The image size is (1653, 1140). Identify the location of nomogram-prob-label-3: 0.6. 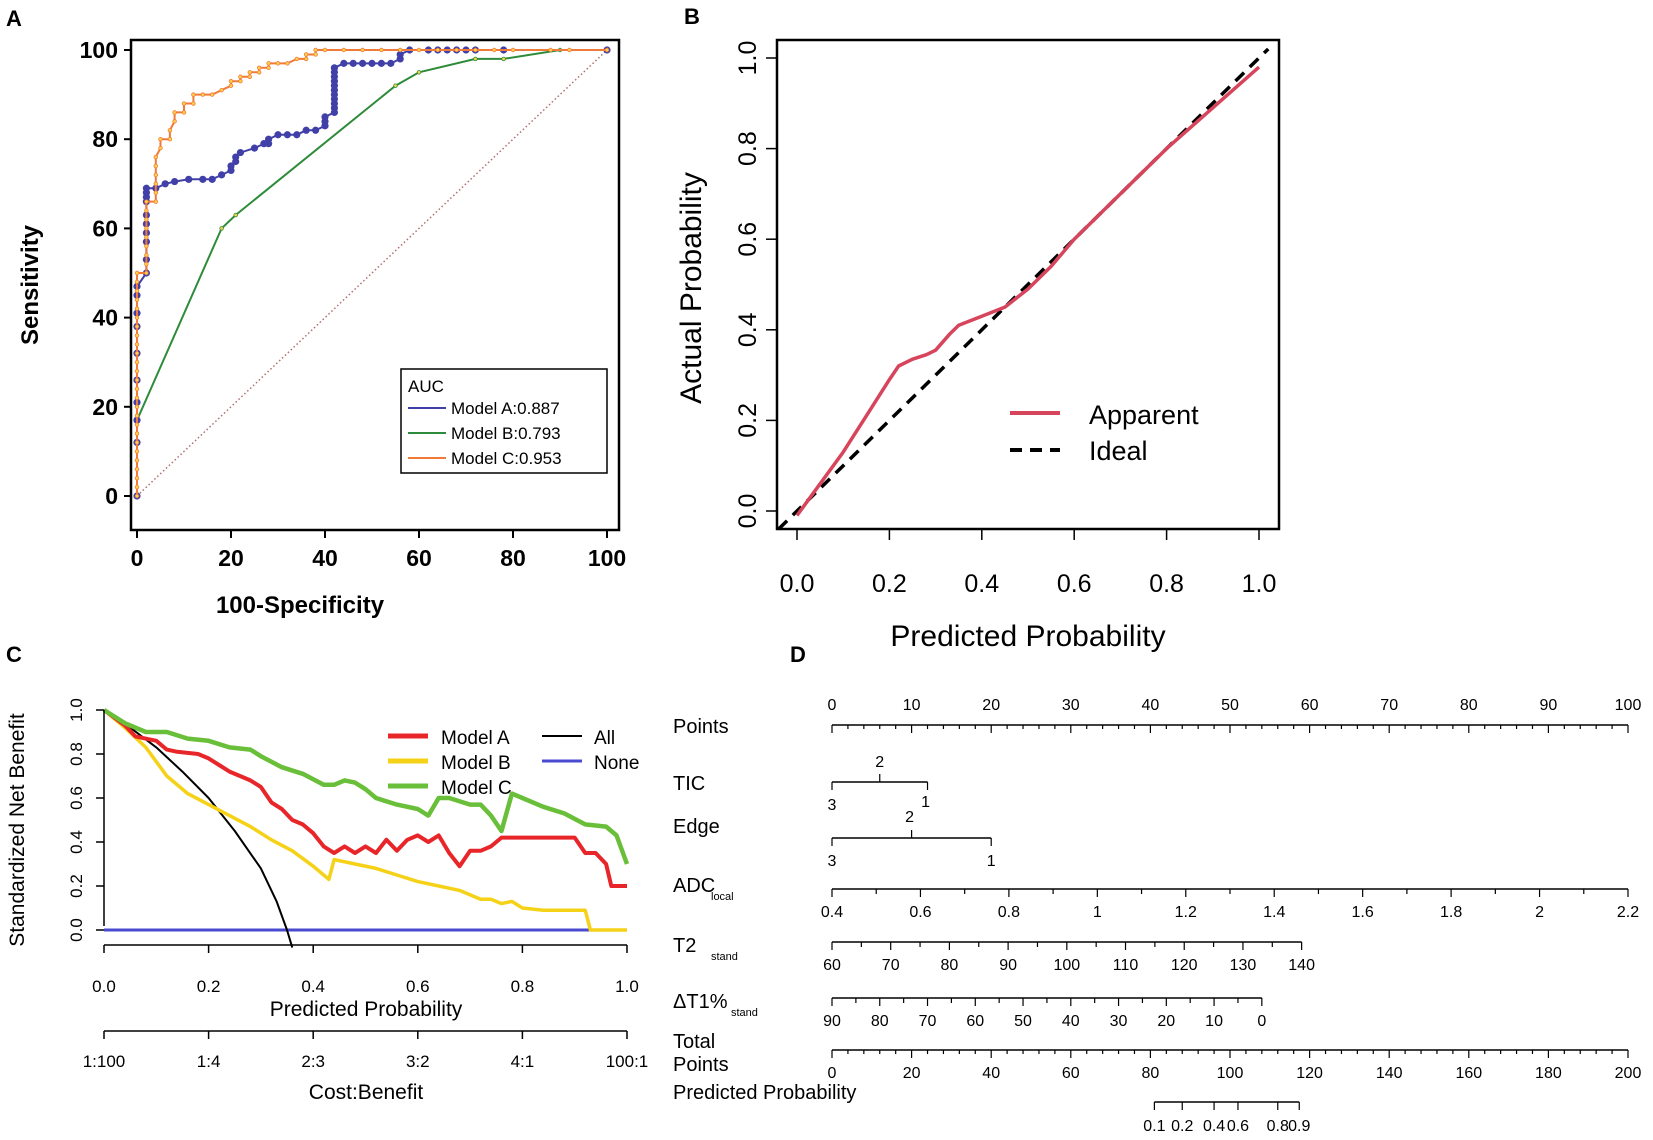
(1238, 1126).